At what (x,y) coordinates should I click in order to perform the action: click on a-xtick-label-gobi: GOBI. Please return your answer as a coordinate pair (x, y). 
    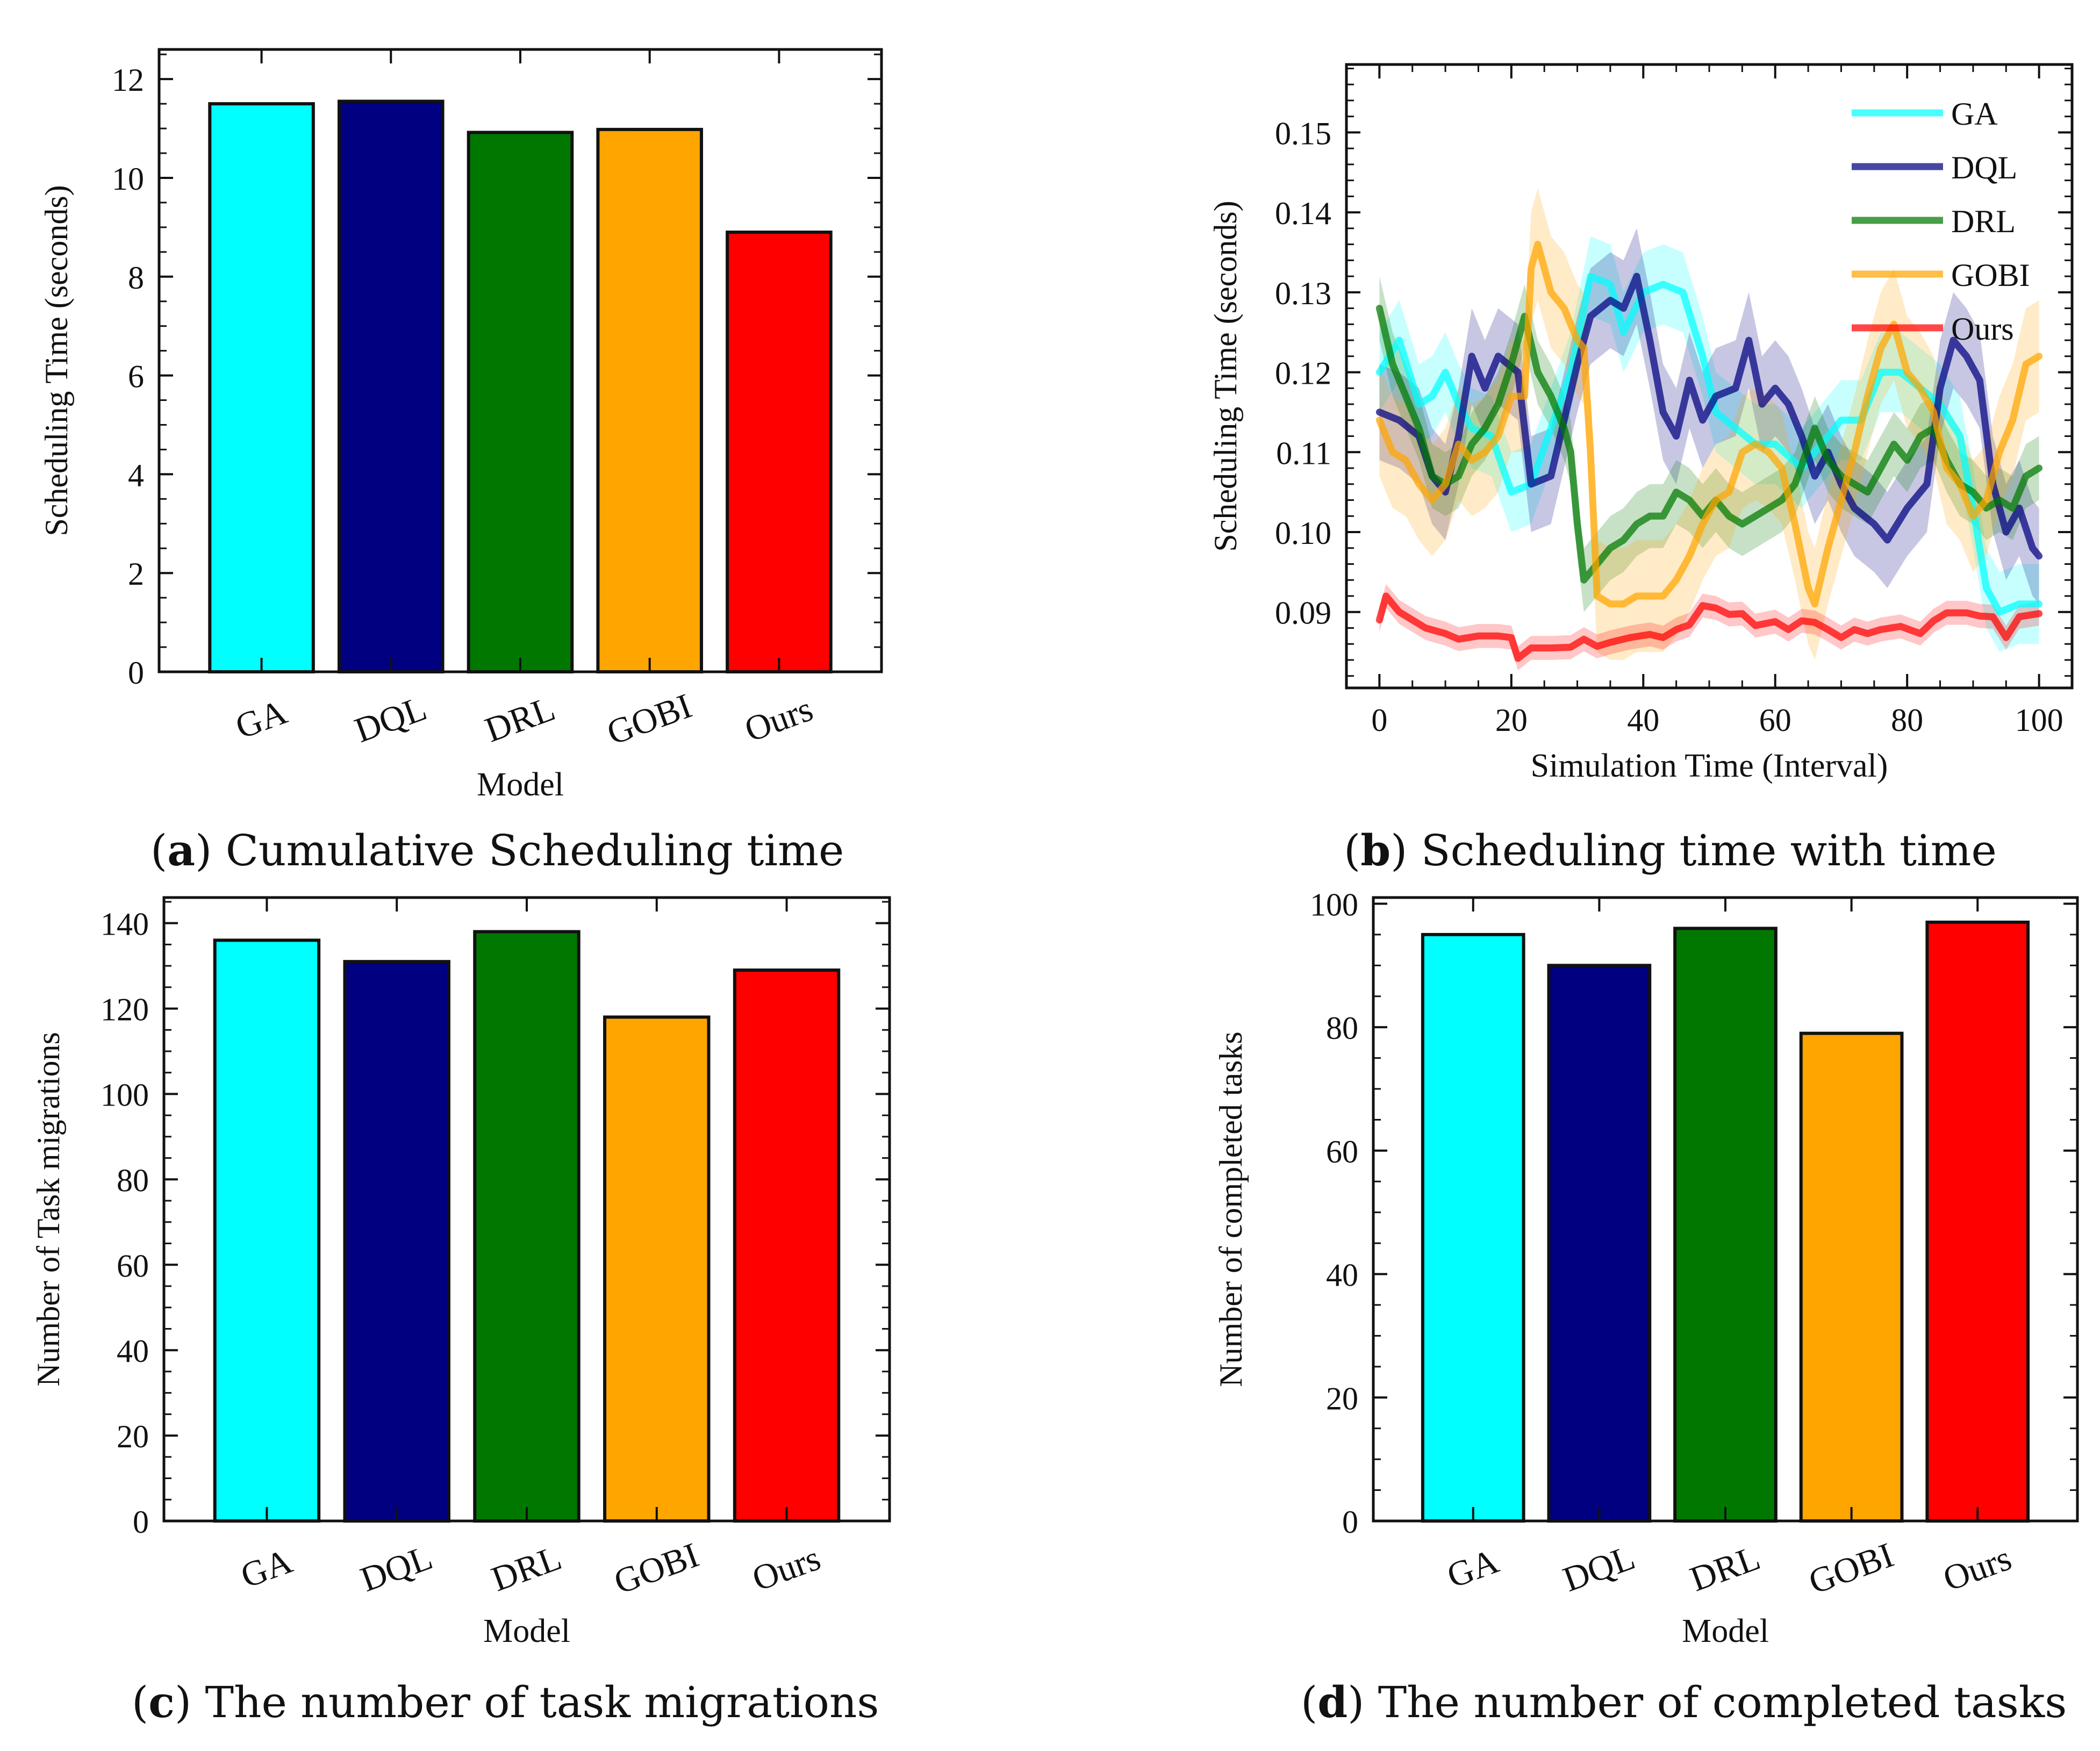
    Looking at the image, I should click on (649, 719).